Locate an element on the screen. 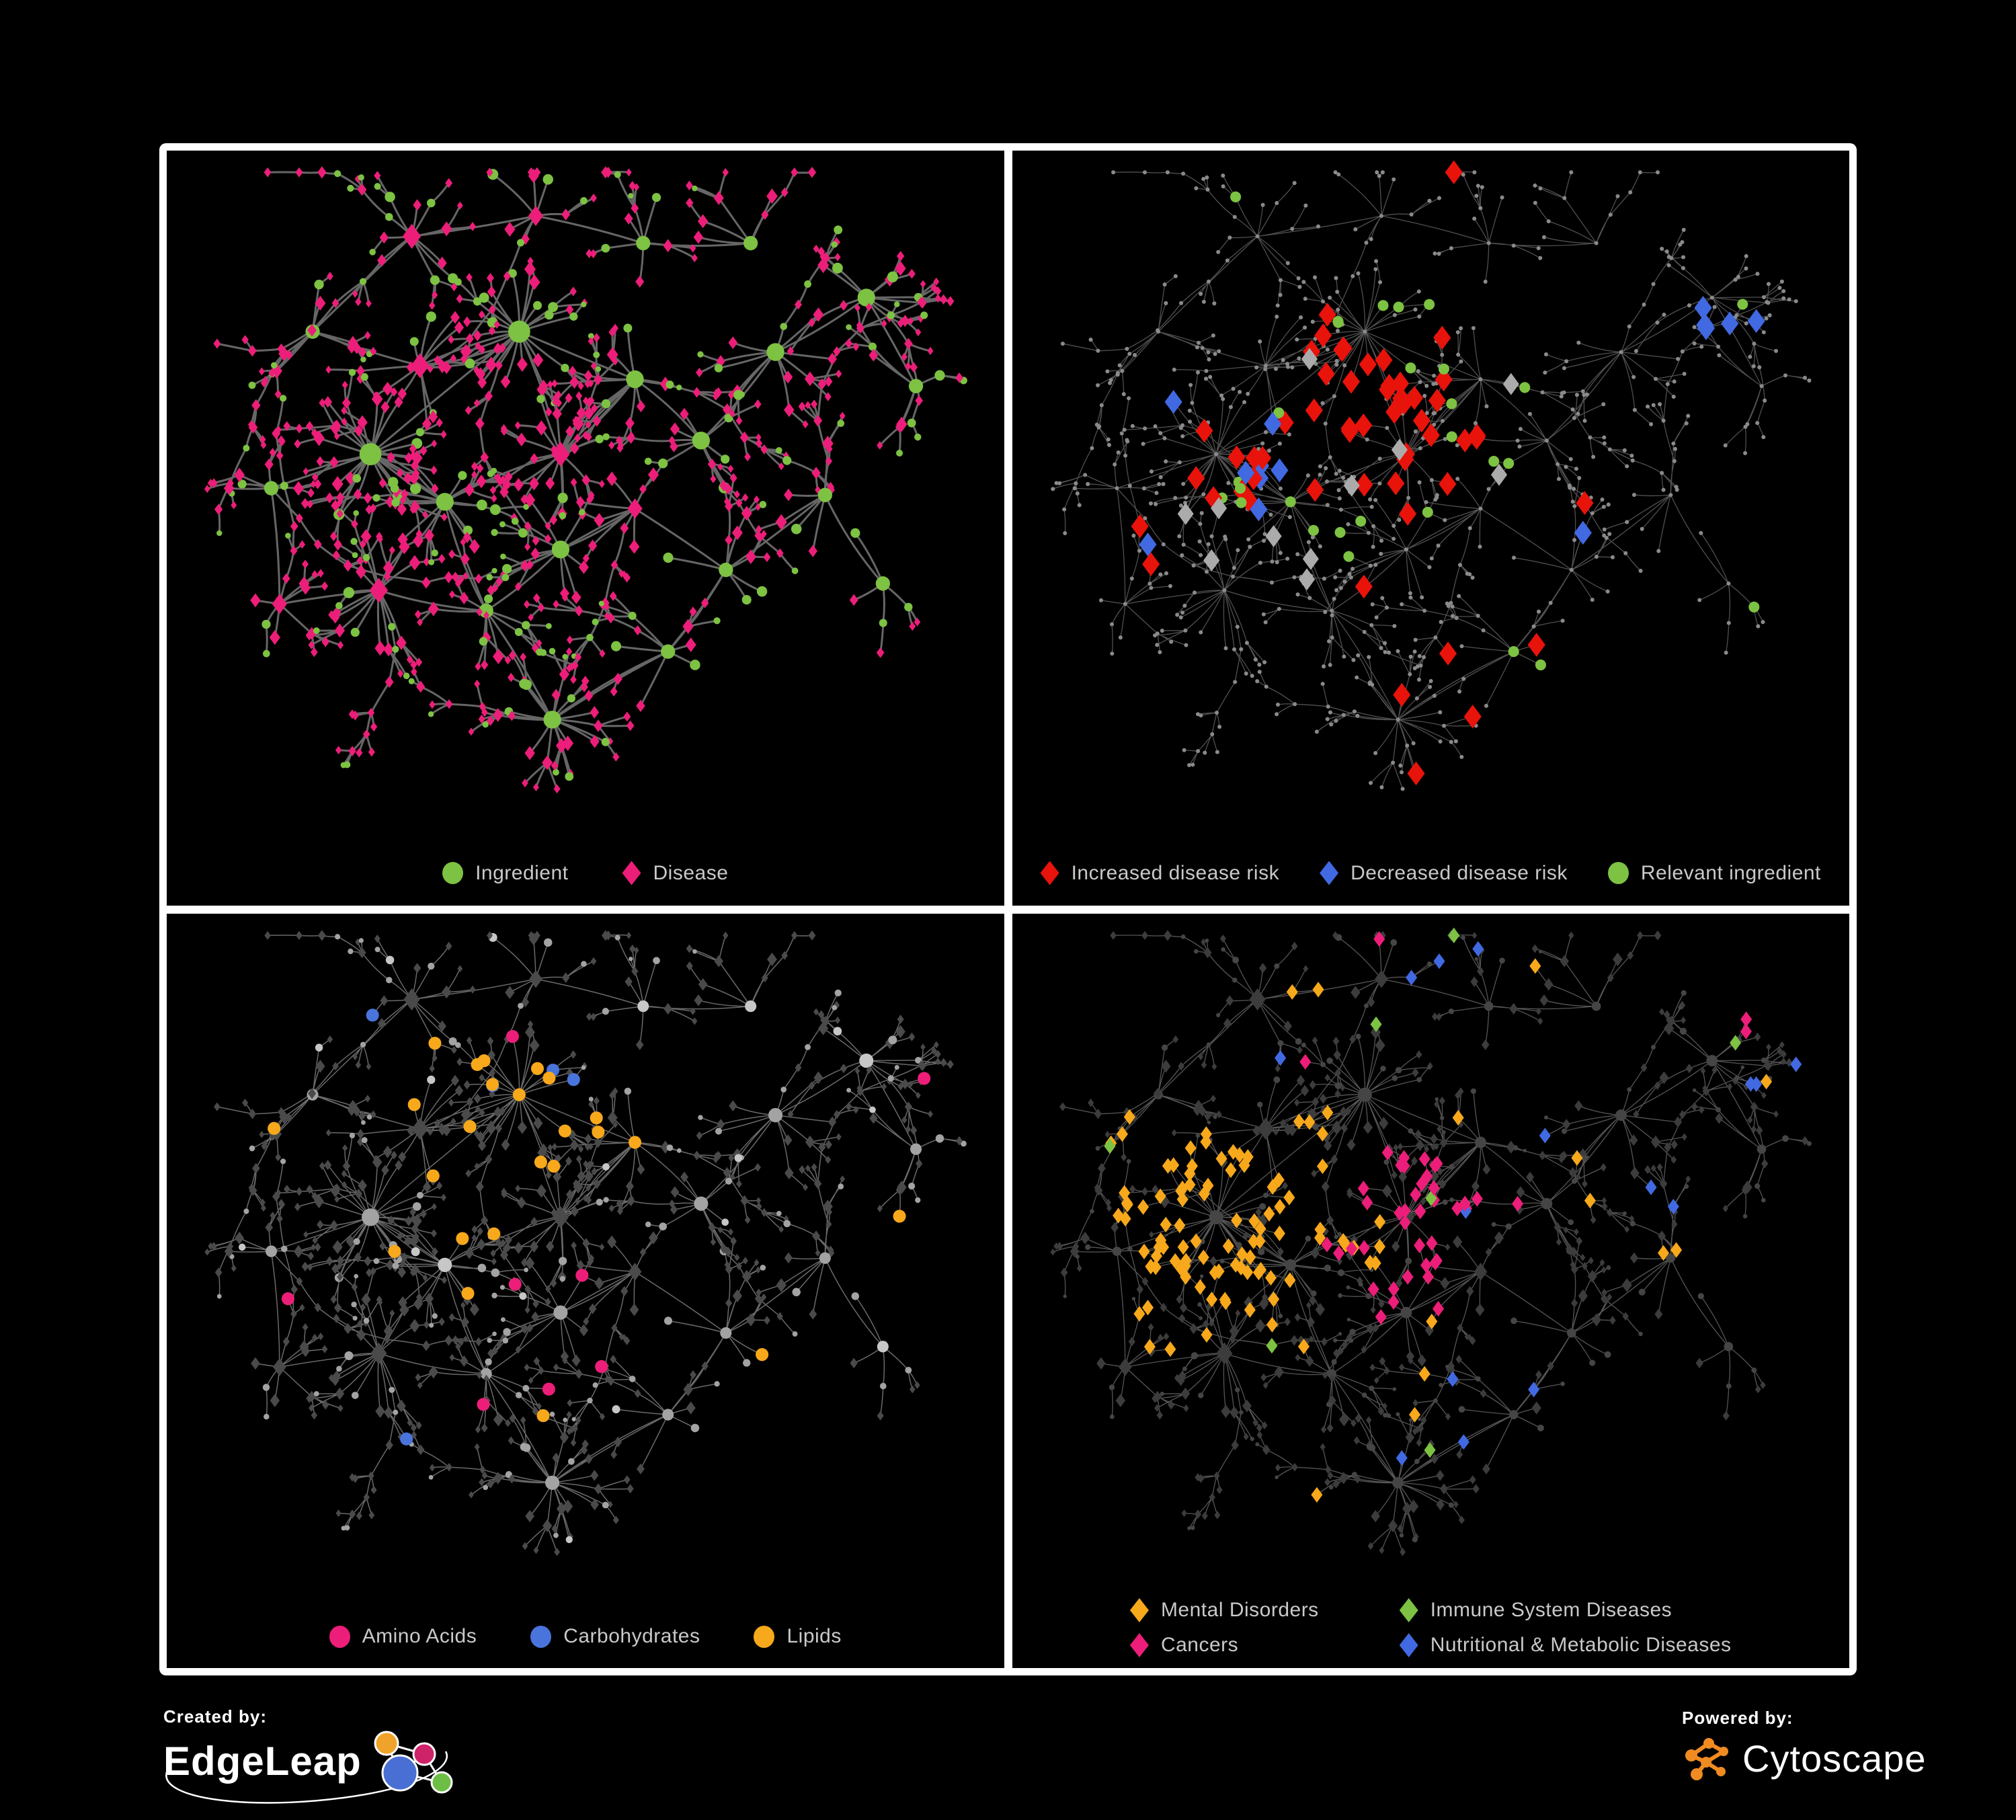  legend-item: Disease is located at coordinates (675, 873).